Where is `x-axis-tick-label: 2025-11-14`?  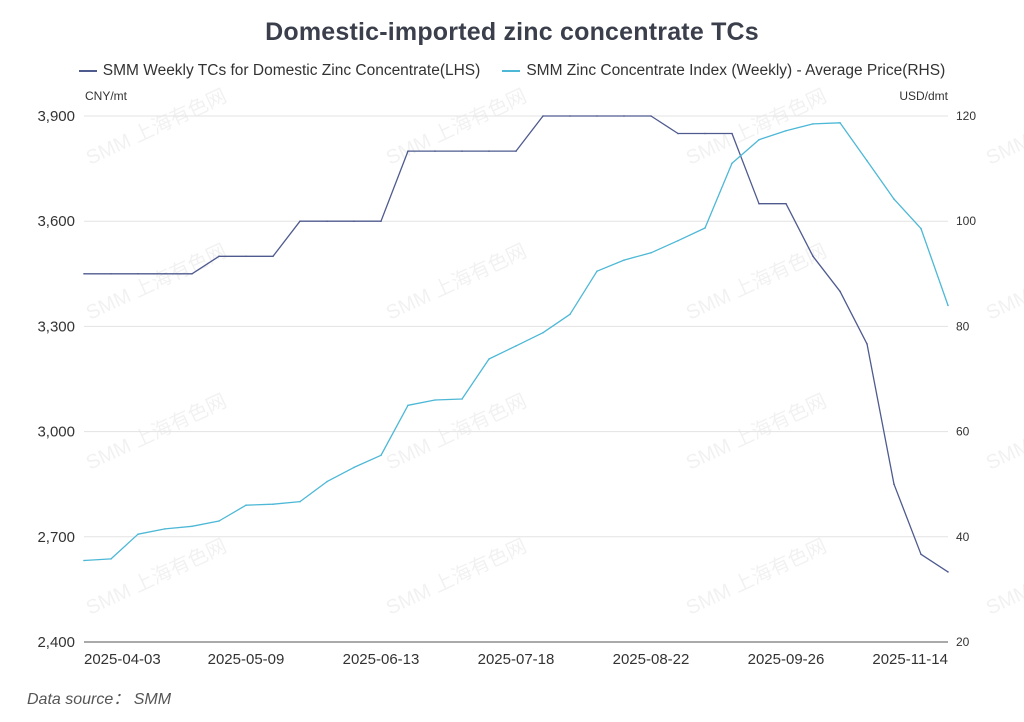
x-axis-tick-label: 2025-11-14 is located at coordinates (910, 659).